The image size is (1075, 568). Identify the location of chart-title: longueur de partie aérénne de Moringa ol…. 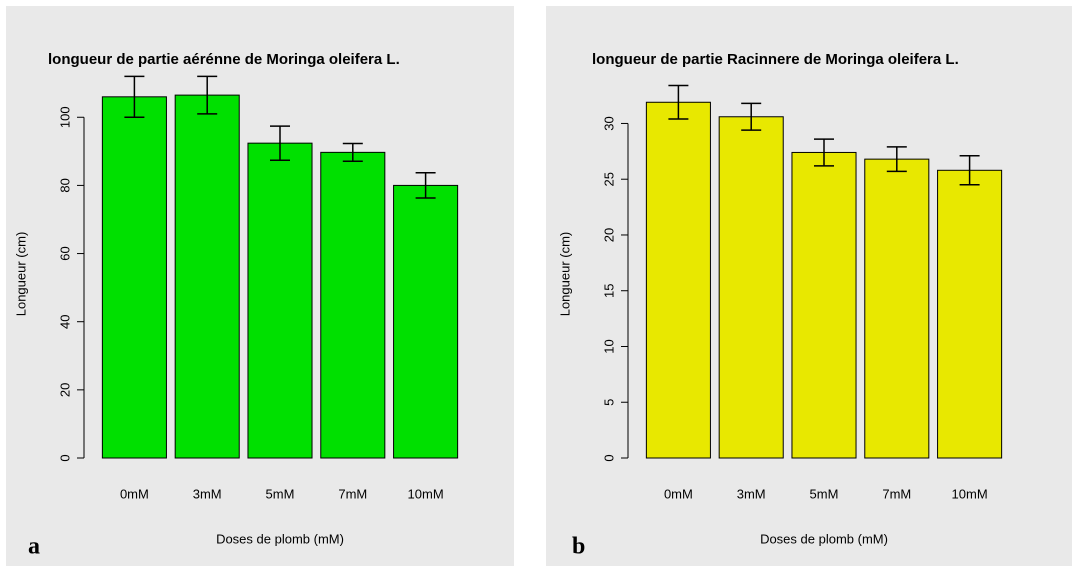
(224, 59).